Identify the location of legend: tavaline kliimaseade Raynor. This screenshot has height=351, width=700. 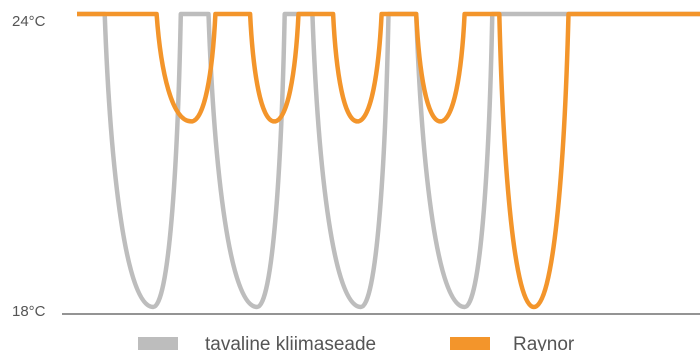
(356, 342).